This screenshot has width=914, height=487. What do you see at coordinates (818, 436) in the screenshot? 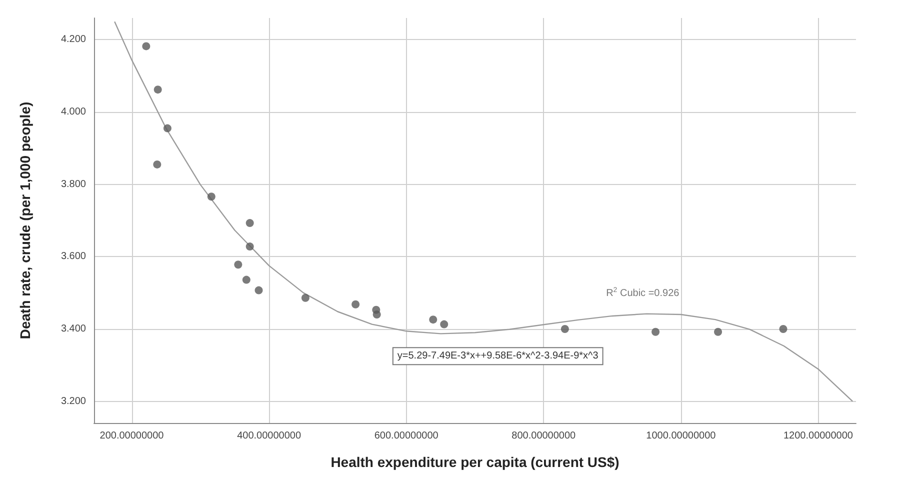
I see `x-tick-label: 1200.00000000` at bounding box center [818, 436].